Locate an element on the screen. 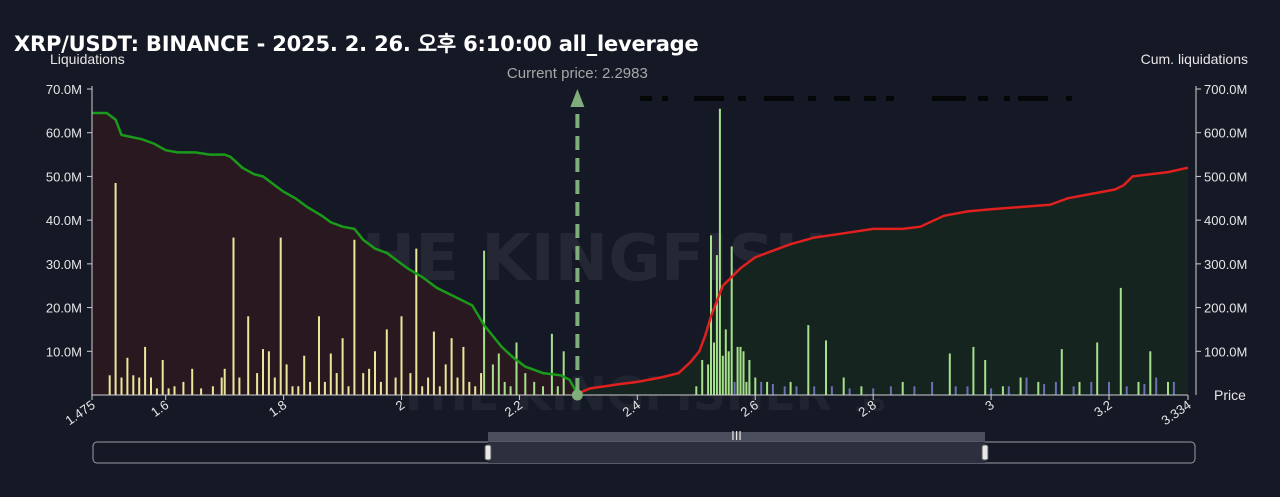 The width and height of the screenshot is (1280, 497). current-price-arrow is located at coordinates (577, 98).